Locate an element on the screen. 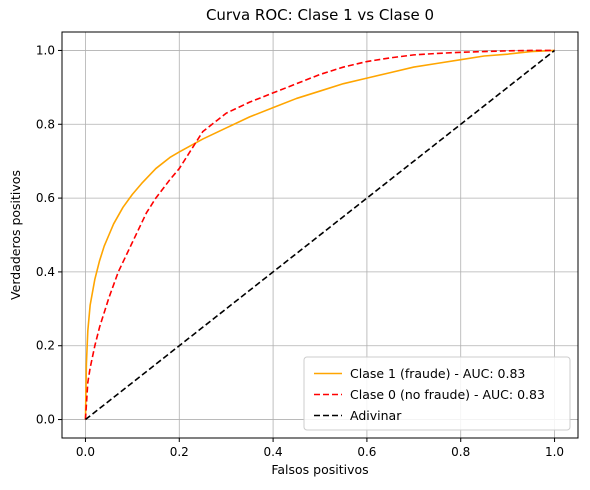 The height and width of the screenshot is (490, 590). legend-entry-0: Clase 1 (fraude) - AUC: 0.83 is located at coordinates (437, 373).